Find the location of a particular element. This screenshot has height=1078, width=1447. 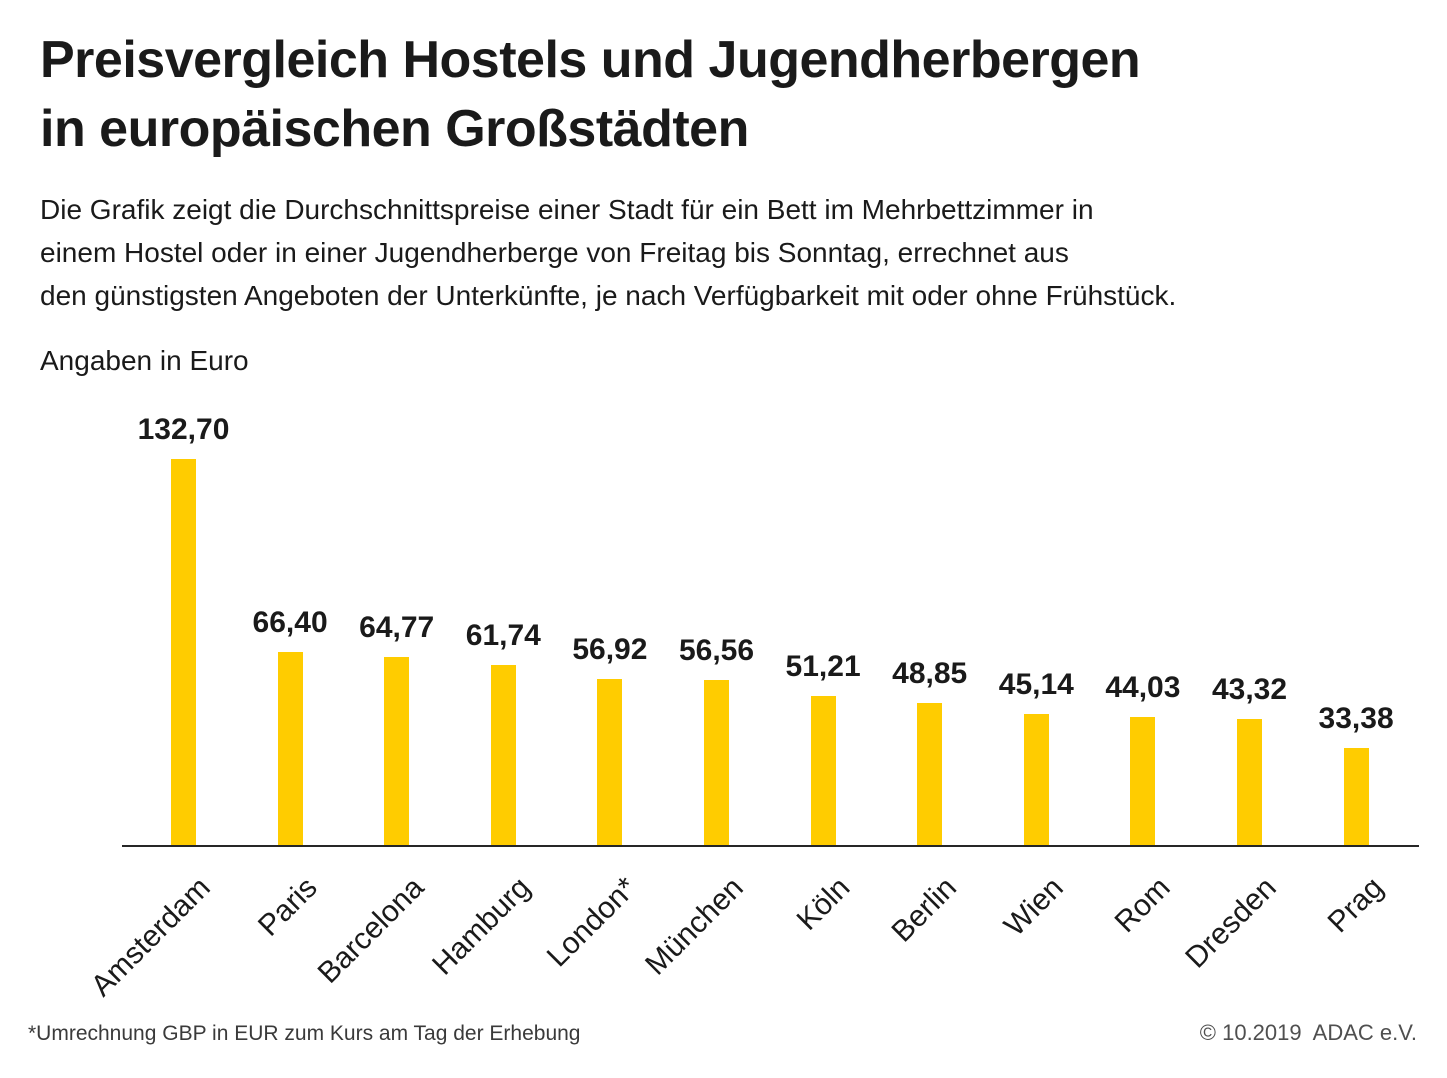

bar-value-label: 66,40 is located at coordinates (290, 622).